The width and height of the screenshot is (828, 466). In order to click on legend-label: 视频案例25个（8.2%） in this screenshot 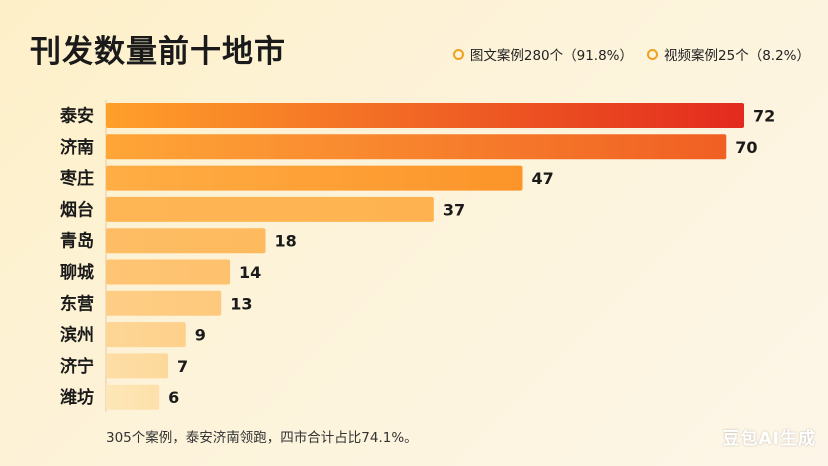, I will do `click(737, 56)`.